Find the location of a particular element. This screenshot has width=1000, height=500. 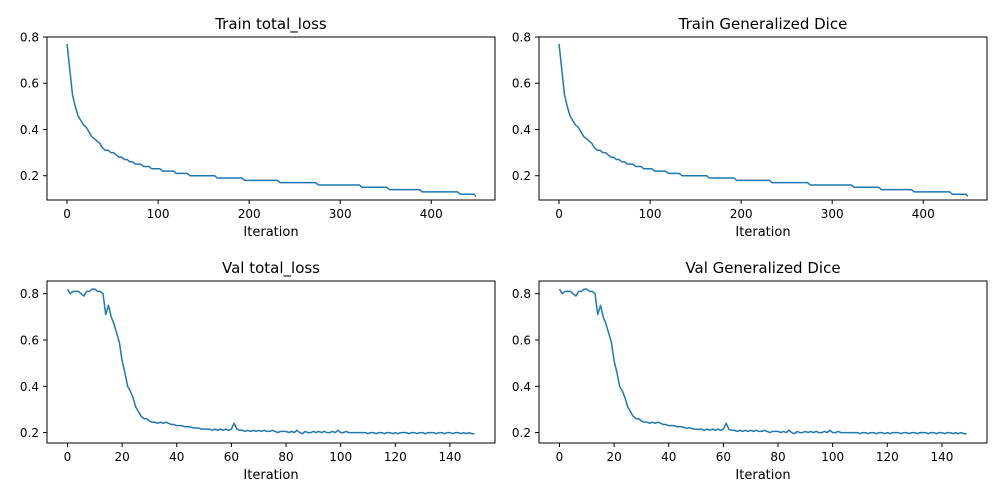

chart-title: Val total_loss is located at coordinates (271, 268).